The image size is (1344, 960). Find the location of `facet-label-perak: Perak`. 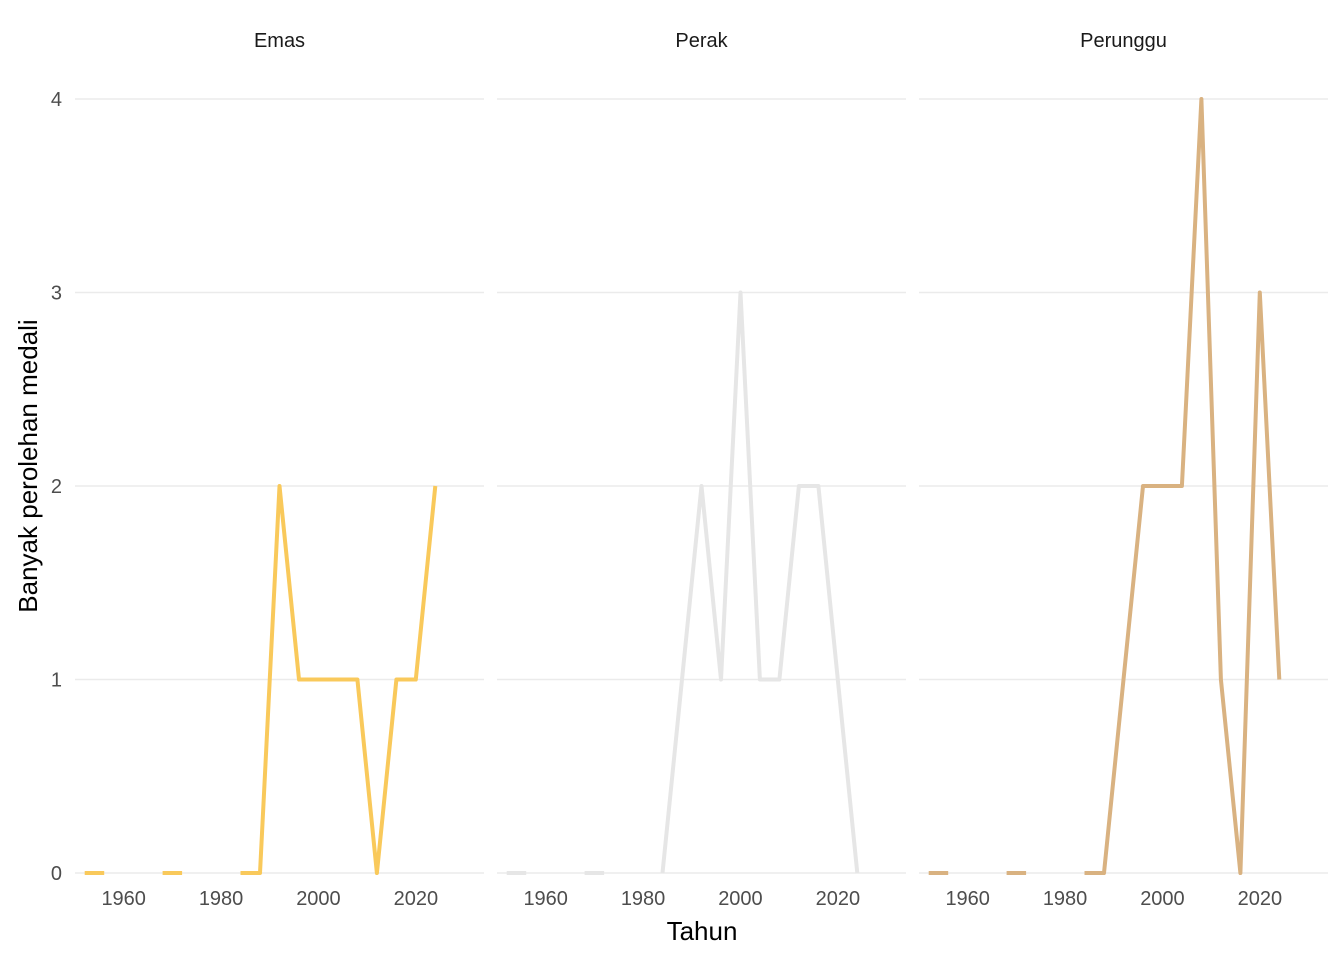

facet-label-perak: Perak is located at coordinates (701, 41).